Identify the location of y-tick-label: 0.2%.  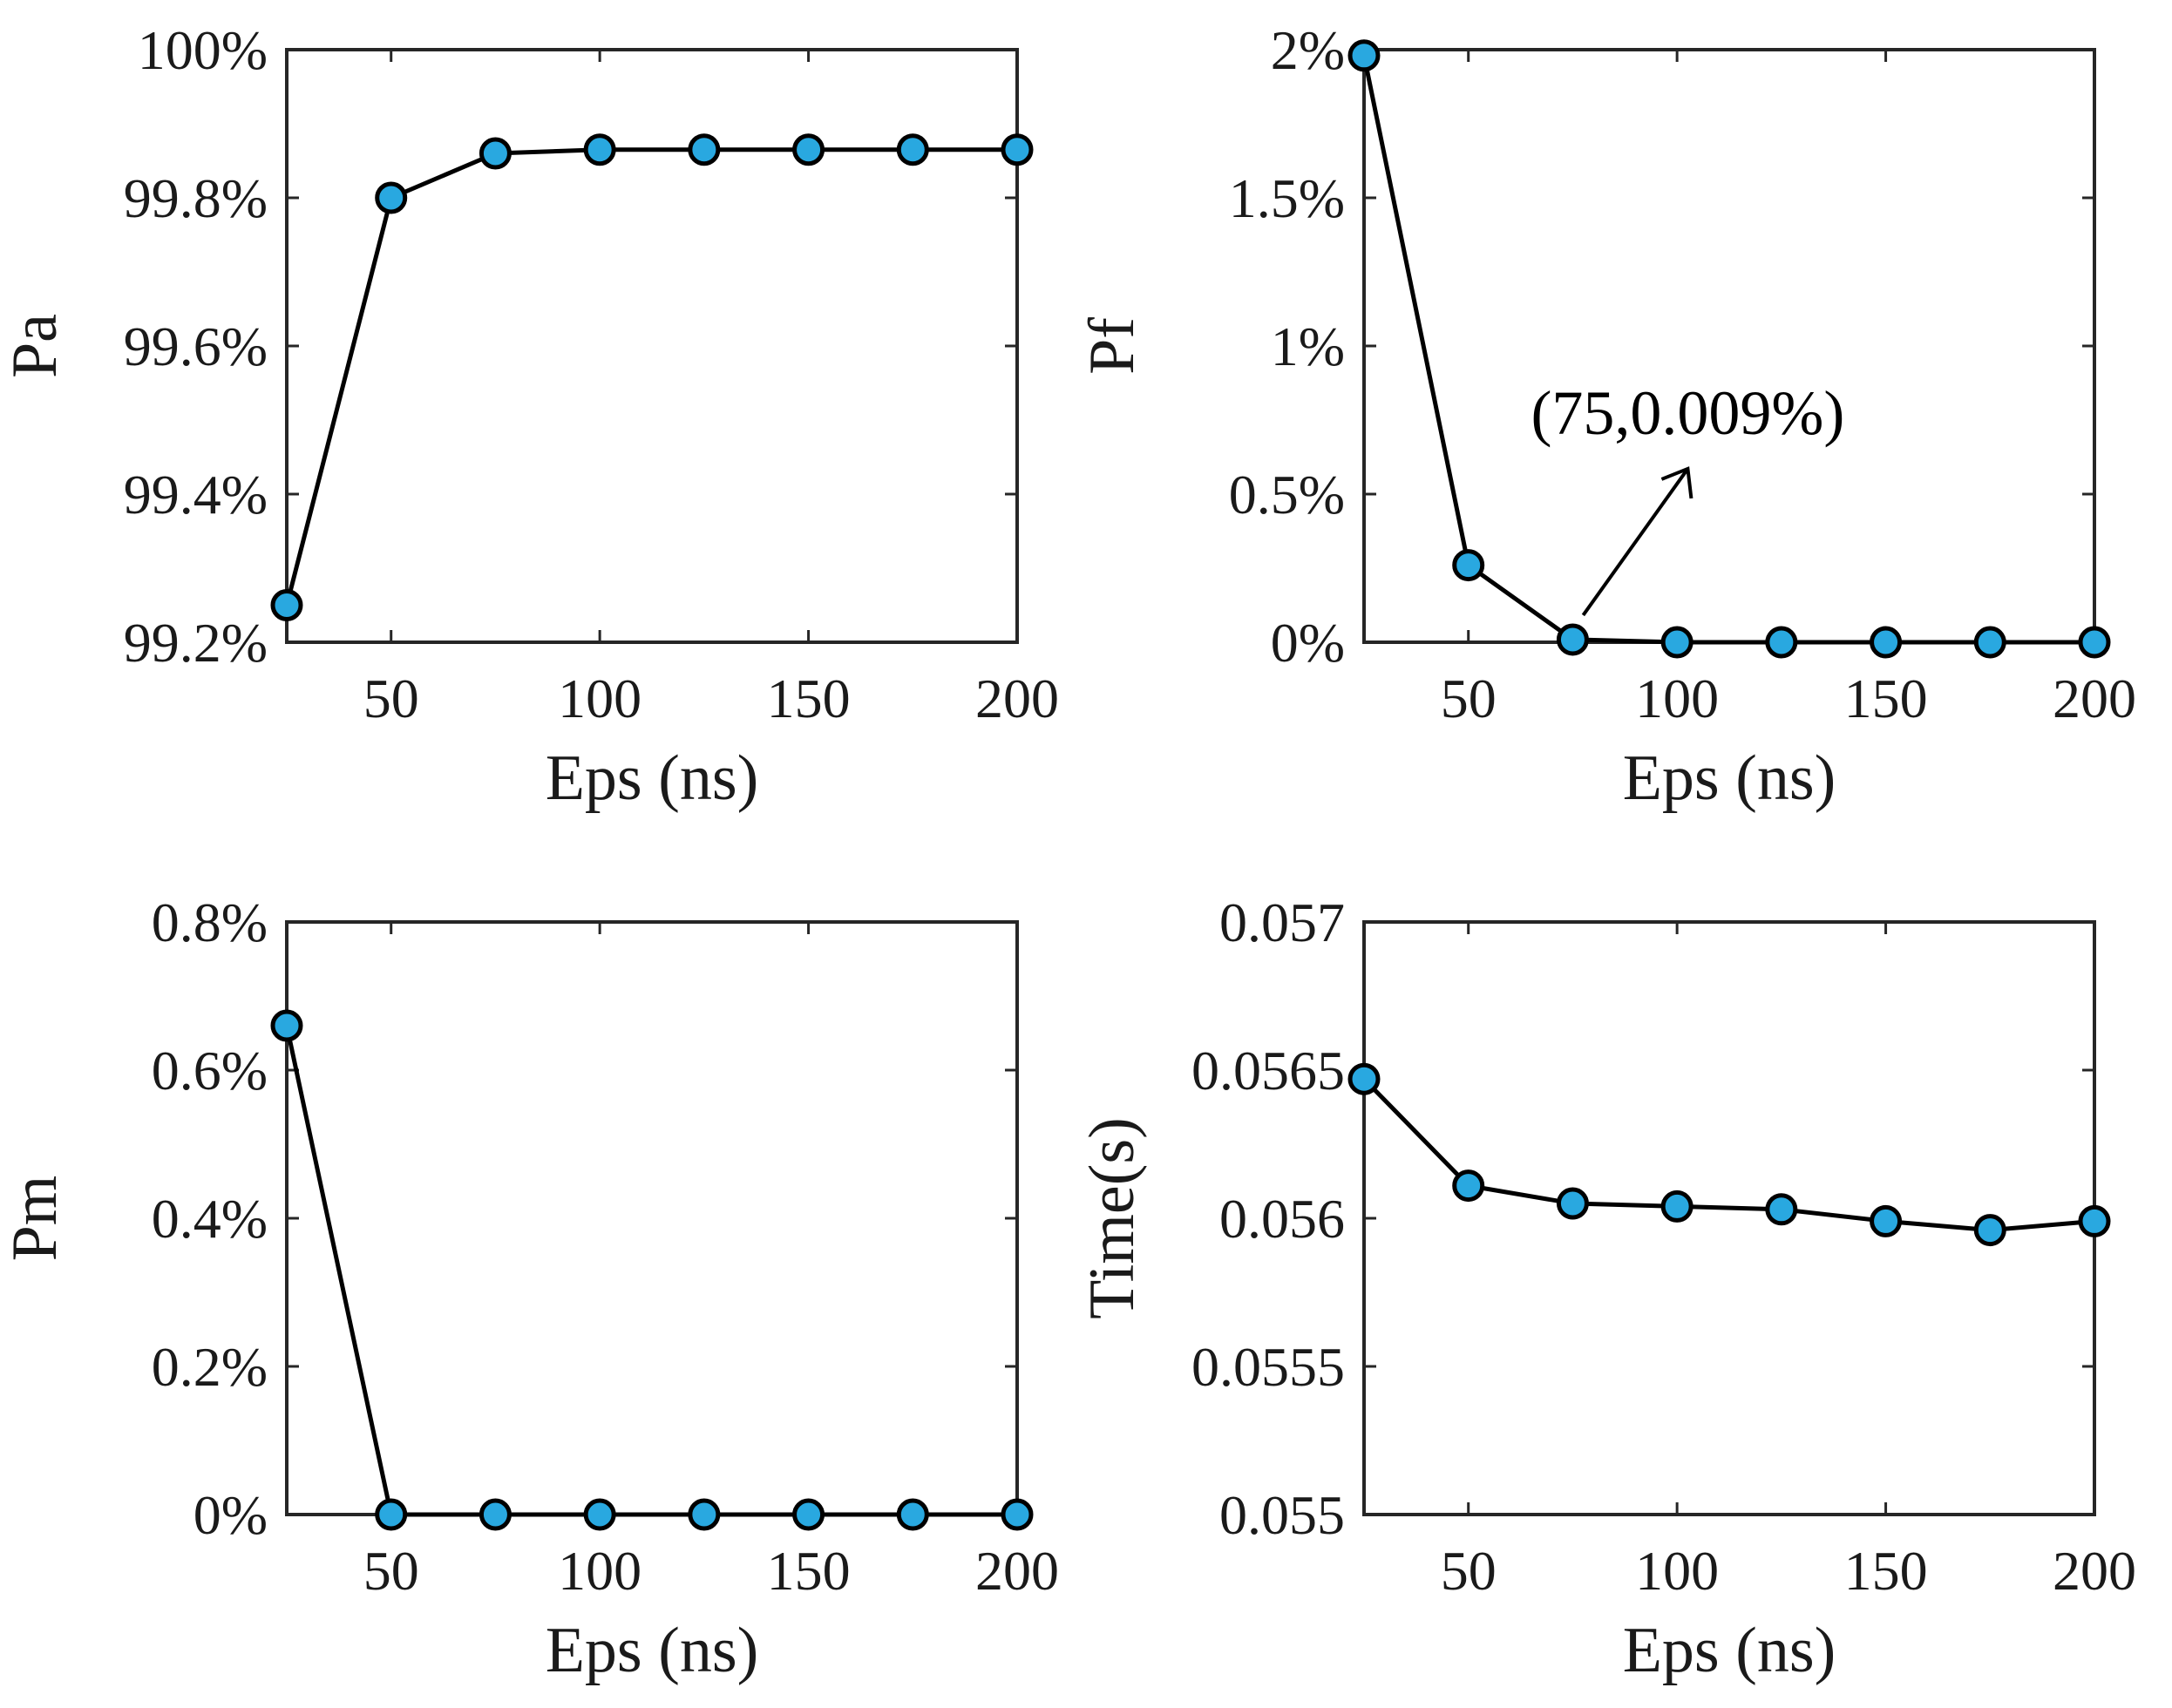
(210, 1367).